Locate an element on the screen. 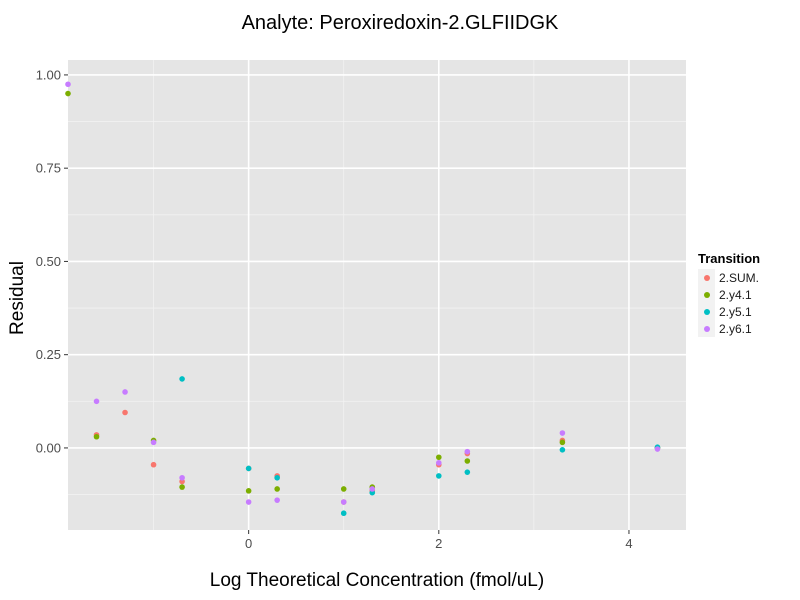 The image size is (800, 600). legend-title: Transition is located at coordinates (729, 258).